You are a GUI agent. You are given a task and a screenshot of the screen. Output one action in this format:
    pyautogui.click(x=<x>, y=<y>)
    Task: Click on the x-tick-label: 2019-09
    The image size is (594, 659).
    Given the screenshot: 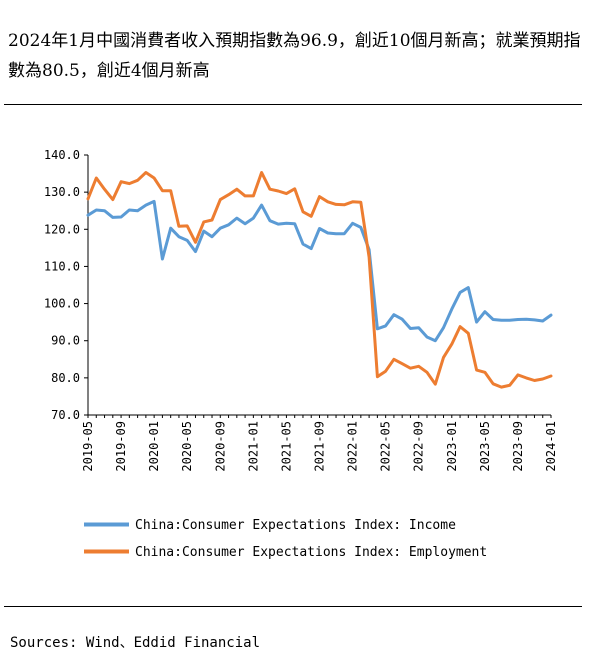 What is the action you would take?
    pyautogui.click(x=121, y=446)
    